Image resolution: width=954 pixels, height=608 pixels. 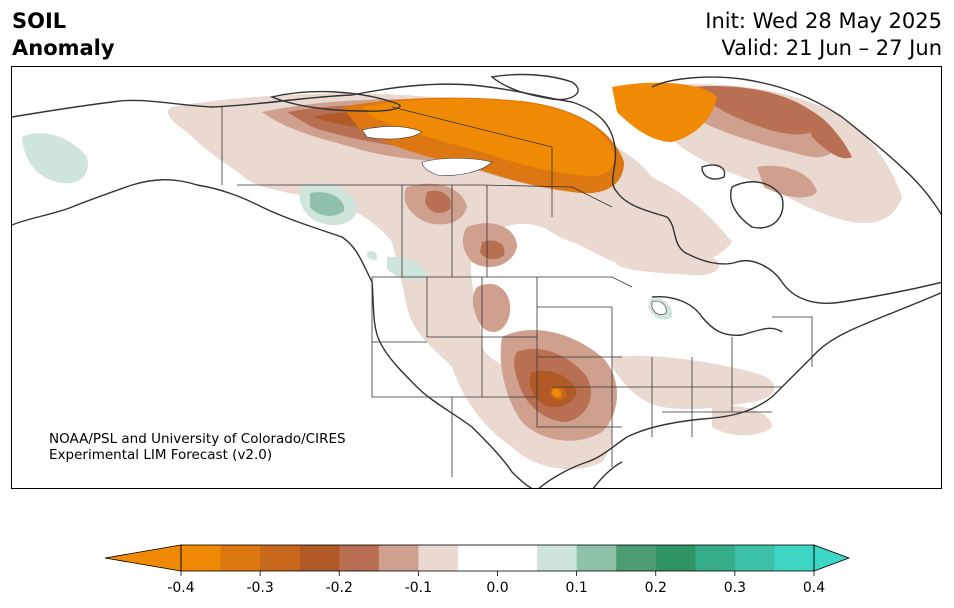 What do you see at coordinates (497, 588) in the screenshot?
I see `colorbar-tick-label: 0.0` at bounding box center [497, 588].